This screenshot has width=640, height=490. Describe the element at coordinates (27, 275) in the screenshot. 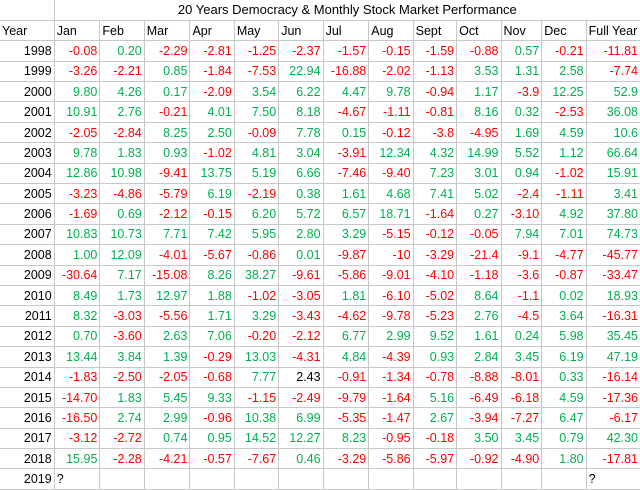

I see `year-cell: 2009` at that location.